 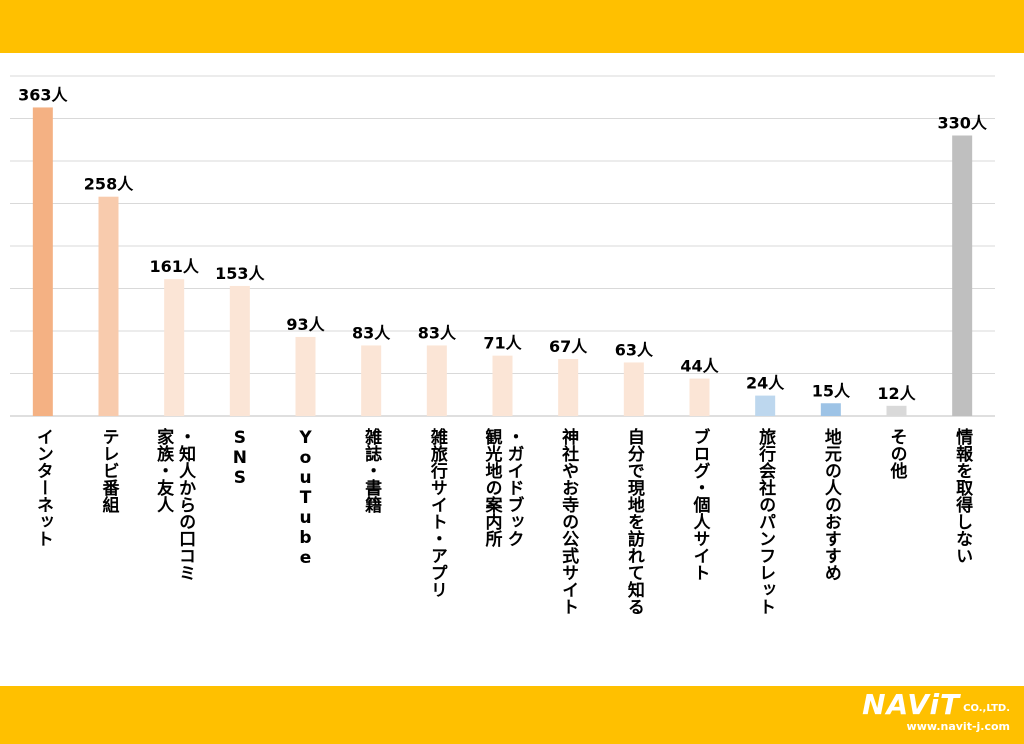 What do you see at coordinates (372, 470) in the screenshot?
I see `tick-label: 雑誌・書籍` at bounding box center [372, 470].